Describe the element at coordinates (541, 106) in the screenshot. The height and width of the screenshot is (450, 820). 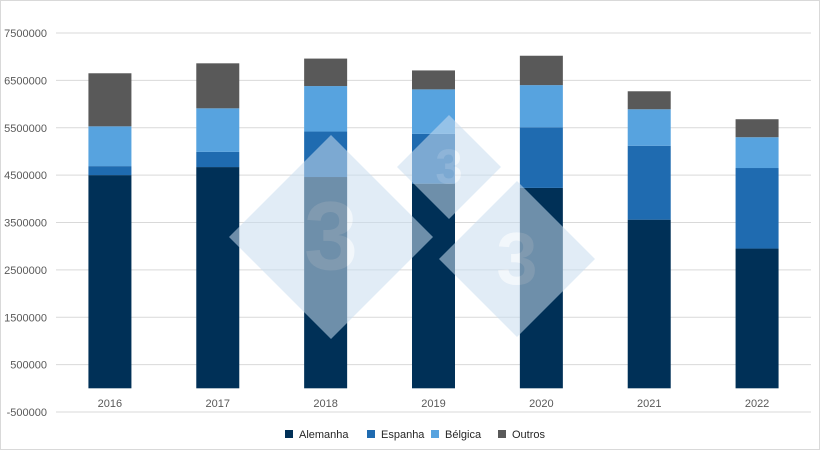
I see `bar-bélgica-2020` at that location.